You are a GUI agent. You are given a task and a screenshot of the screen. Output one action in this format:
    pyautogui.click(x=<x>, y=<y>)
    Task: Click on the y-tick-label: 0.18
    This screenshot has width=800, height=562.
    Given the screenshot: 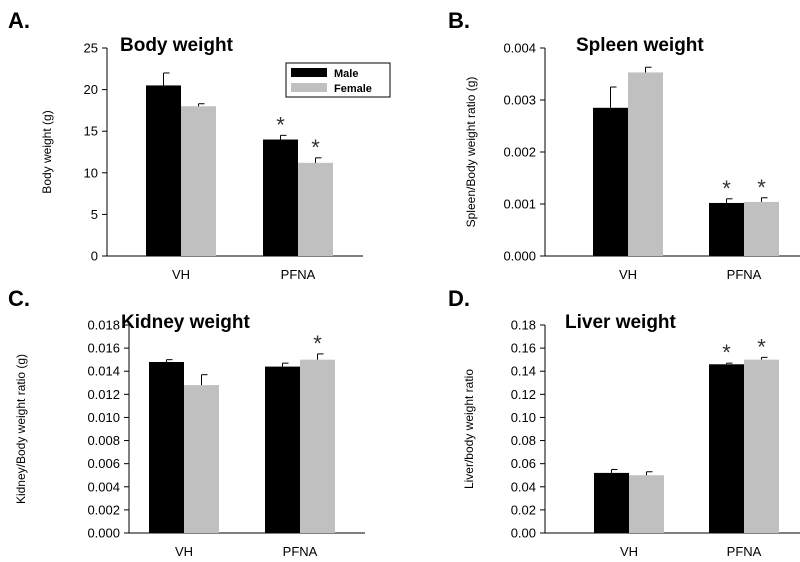 What is the action you would take?
    pyautogui.click(x=523, y=325)
    